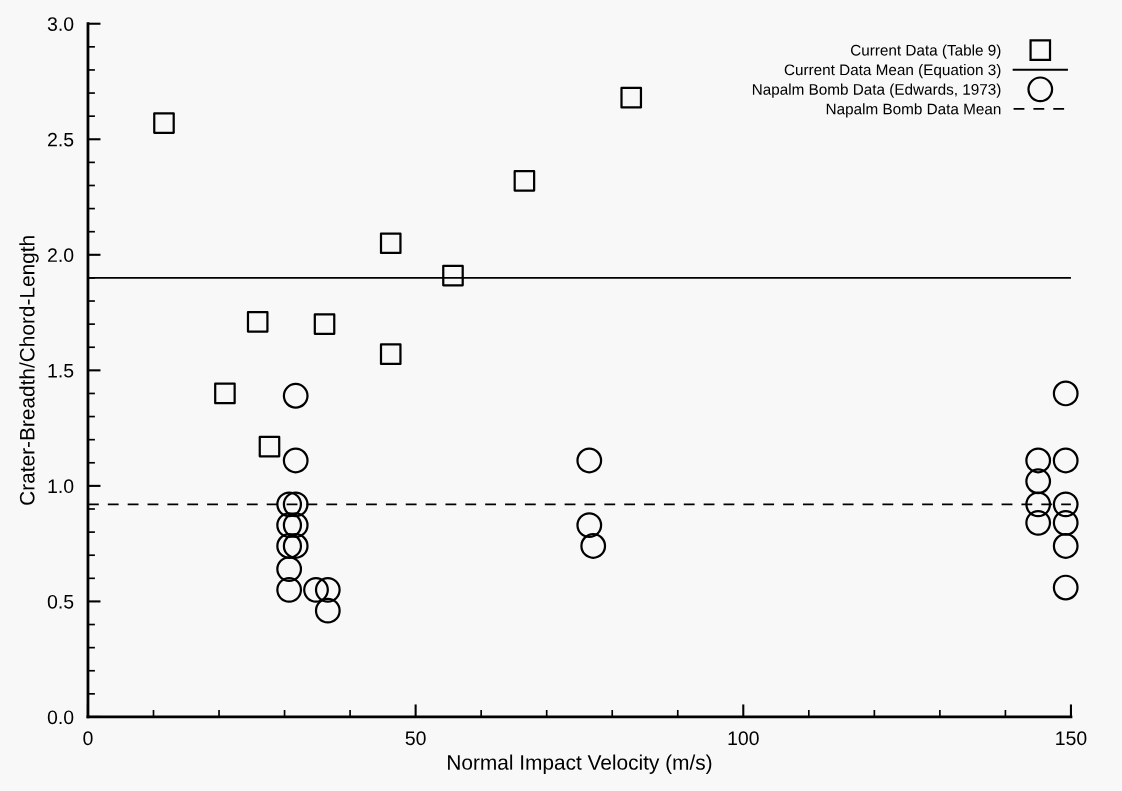 The width and height of the screenshot is (1122, 791). Describe the element at coordinates (61, 486) in the screenshot. I see `y-tick-label: 1.0` at that location.